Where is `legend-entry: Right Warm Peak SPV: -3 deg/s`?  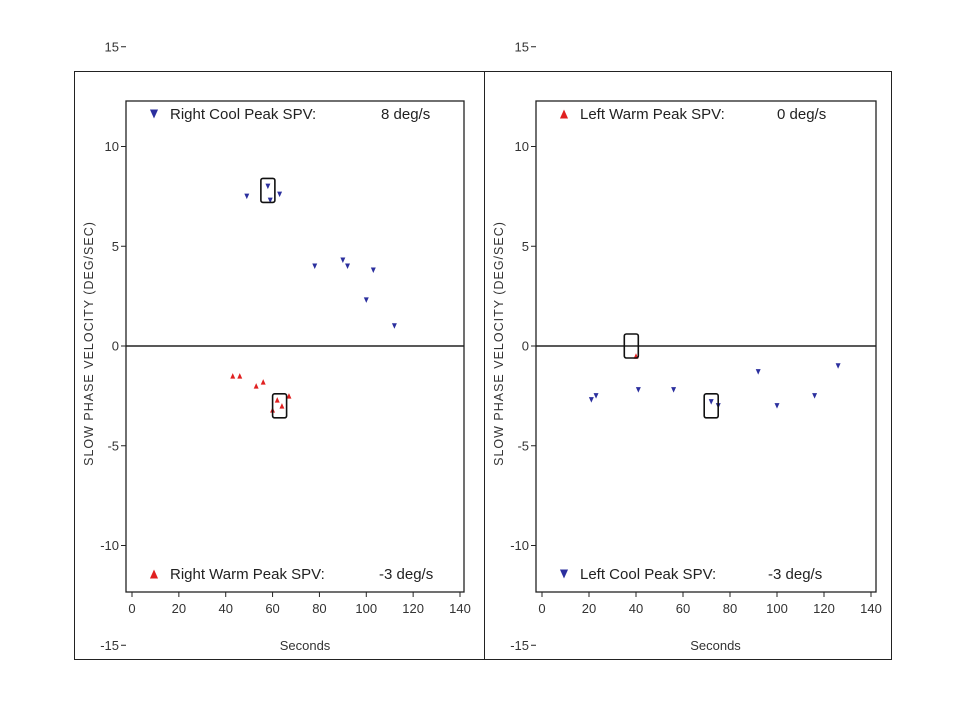 legend-entry: Right Warm Peak SPV: -3 deg/s is located at coordinates (291, 574).